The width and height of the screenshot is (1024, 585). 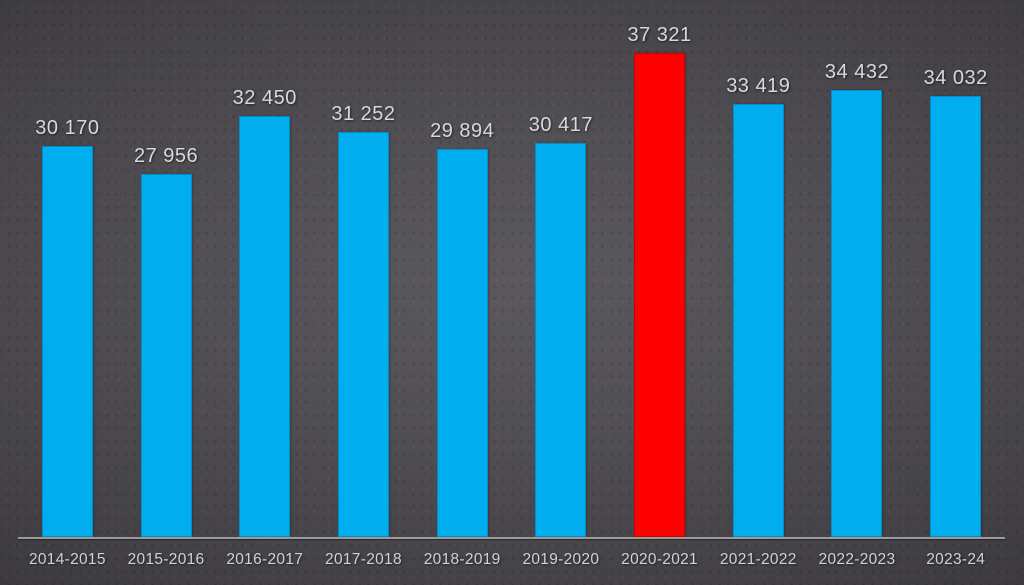 What do you see at coordinates (264, 98) in the screenshot?
I see `bar-value-label: 32 450` at bounding box center [264, 98].